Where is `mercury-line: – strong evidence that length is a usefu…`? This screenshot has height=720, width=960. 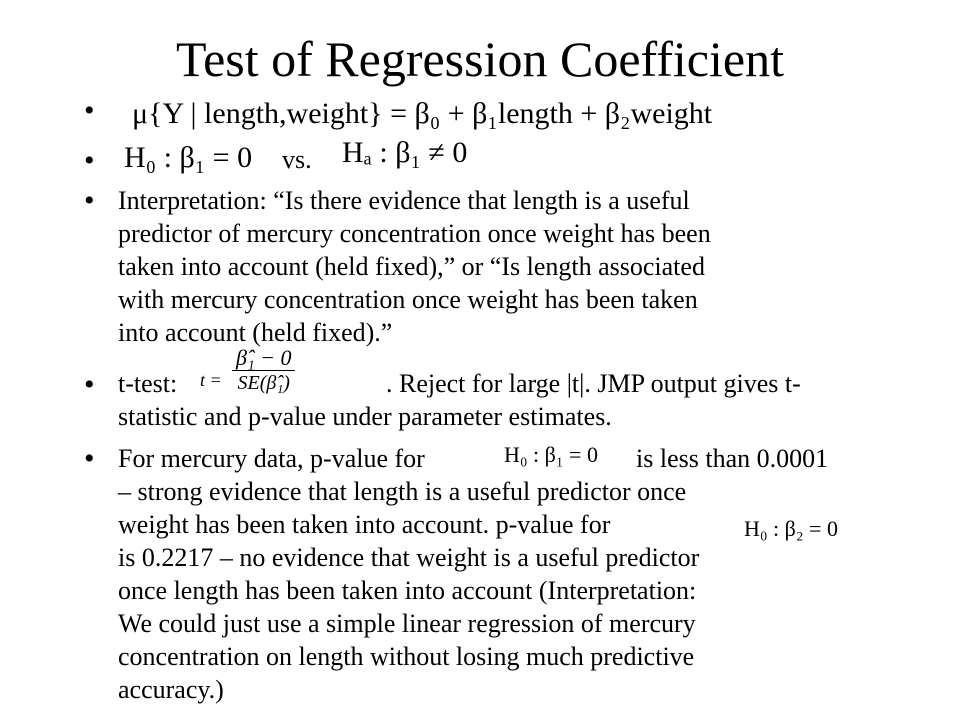
mercury-line: – strong evidence that length is a usefu… is located at coordinates (402, 491).